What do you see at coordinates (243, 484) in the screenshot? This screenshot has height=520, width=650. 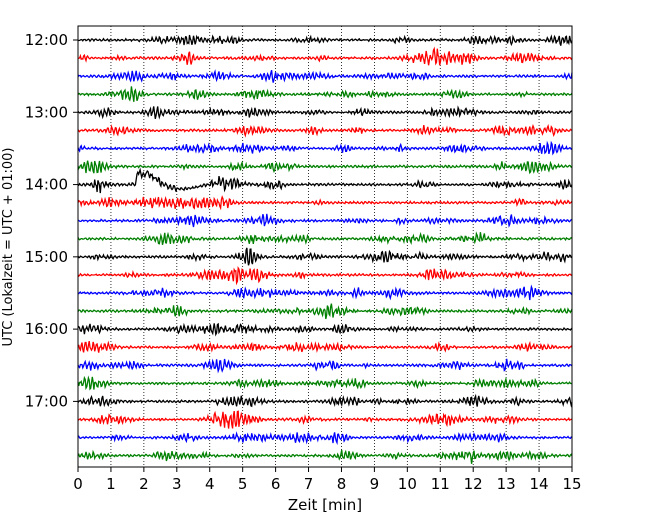 I see `x-tick-label: 5` at bounding box center [243, 484].